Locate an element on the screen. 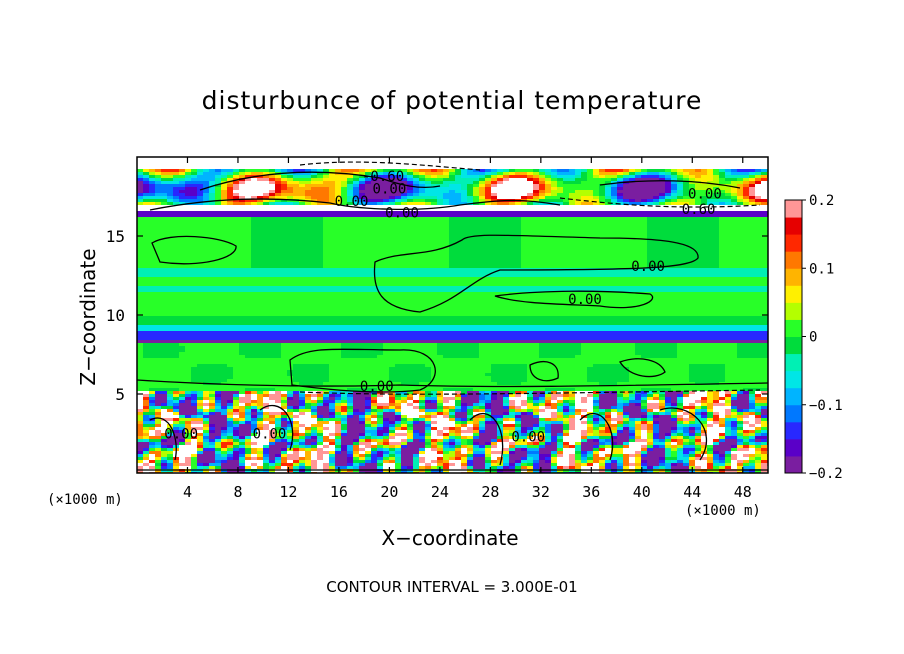 Image resolution: width=904 pixels, height=654 pixels. chart-title: disturbunce of potential temperature is located at coordinates (452, 100).